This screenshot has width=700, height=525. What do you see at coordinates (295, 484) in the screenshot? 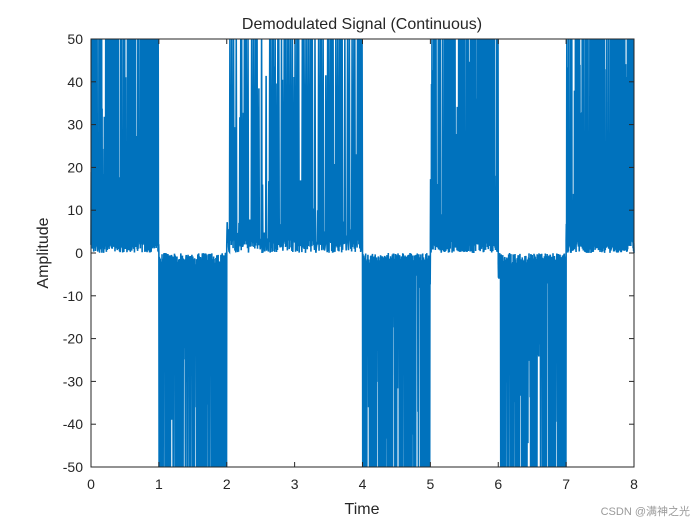
I see `x-tick-label: 3` at bounding box center [295, 484].